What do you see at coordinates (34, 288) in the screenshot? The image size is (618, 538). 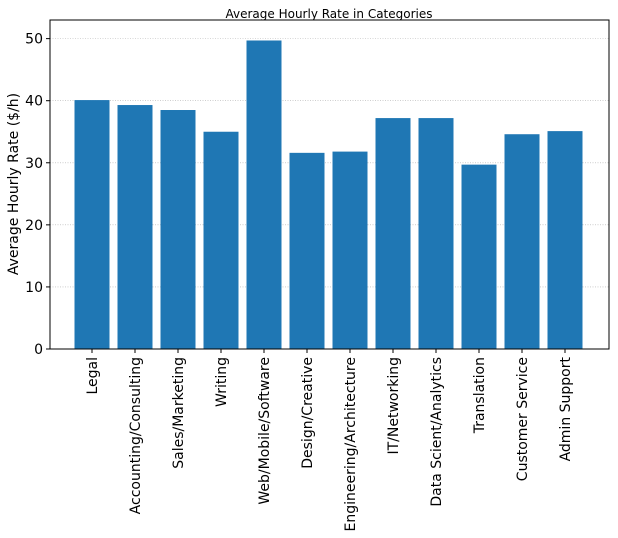 I see `y-tick-label: 10` at bounding box center [34, 288].